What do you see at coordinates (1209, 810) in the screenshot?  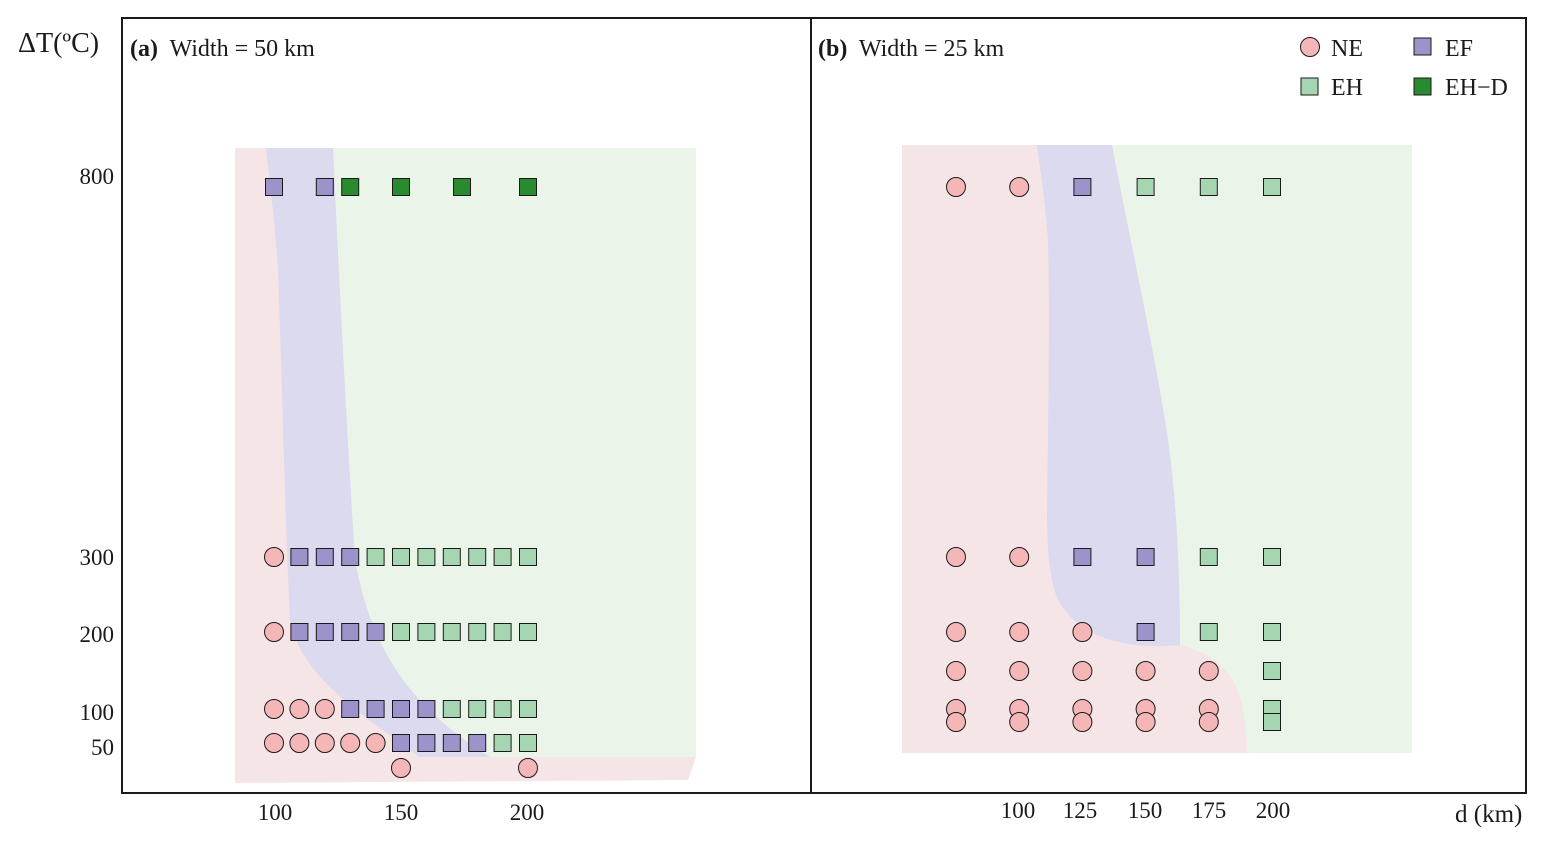 I see `x-tick-label: 175` at bounding box center [1209, 810].